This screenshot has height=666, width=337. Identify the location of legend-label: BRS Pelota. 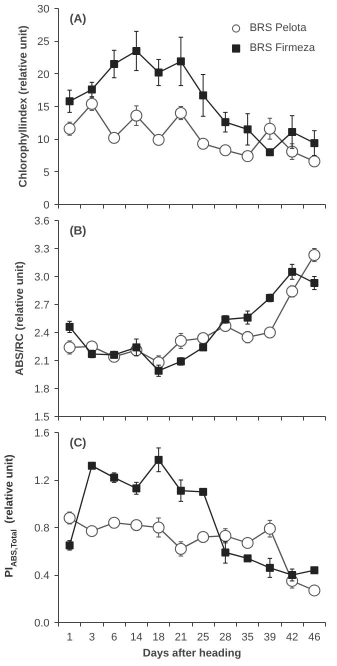
(278, 28).